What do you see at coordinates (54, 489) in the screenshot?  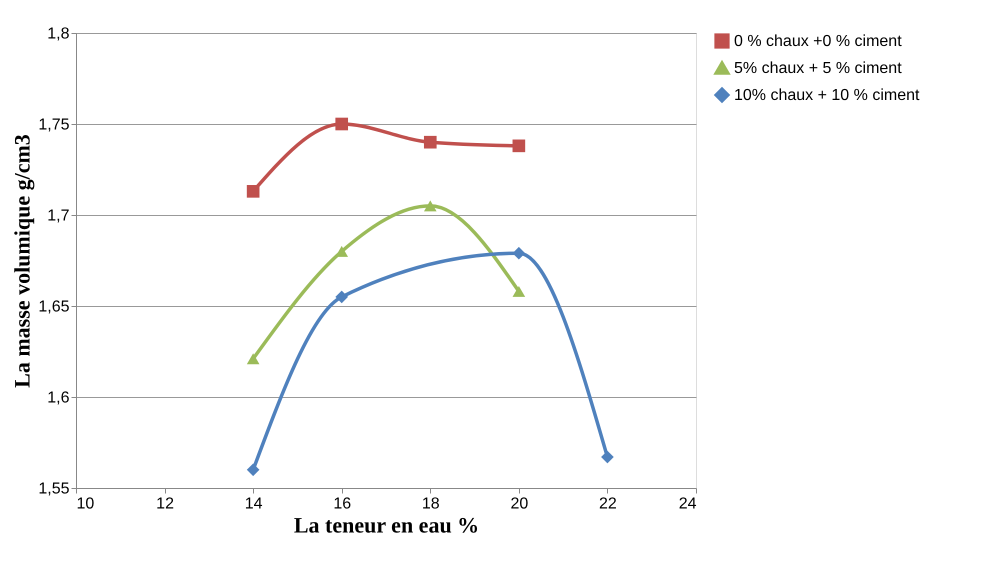 I see `y-tick-label: 1,55` at bounding box center [54, 489].